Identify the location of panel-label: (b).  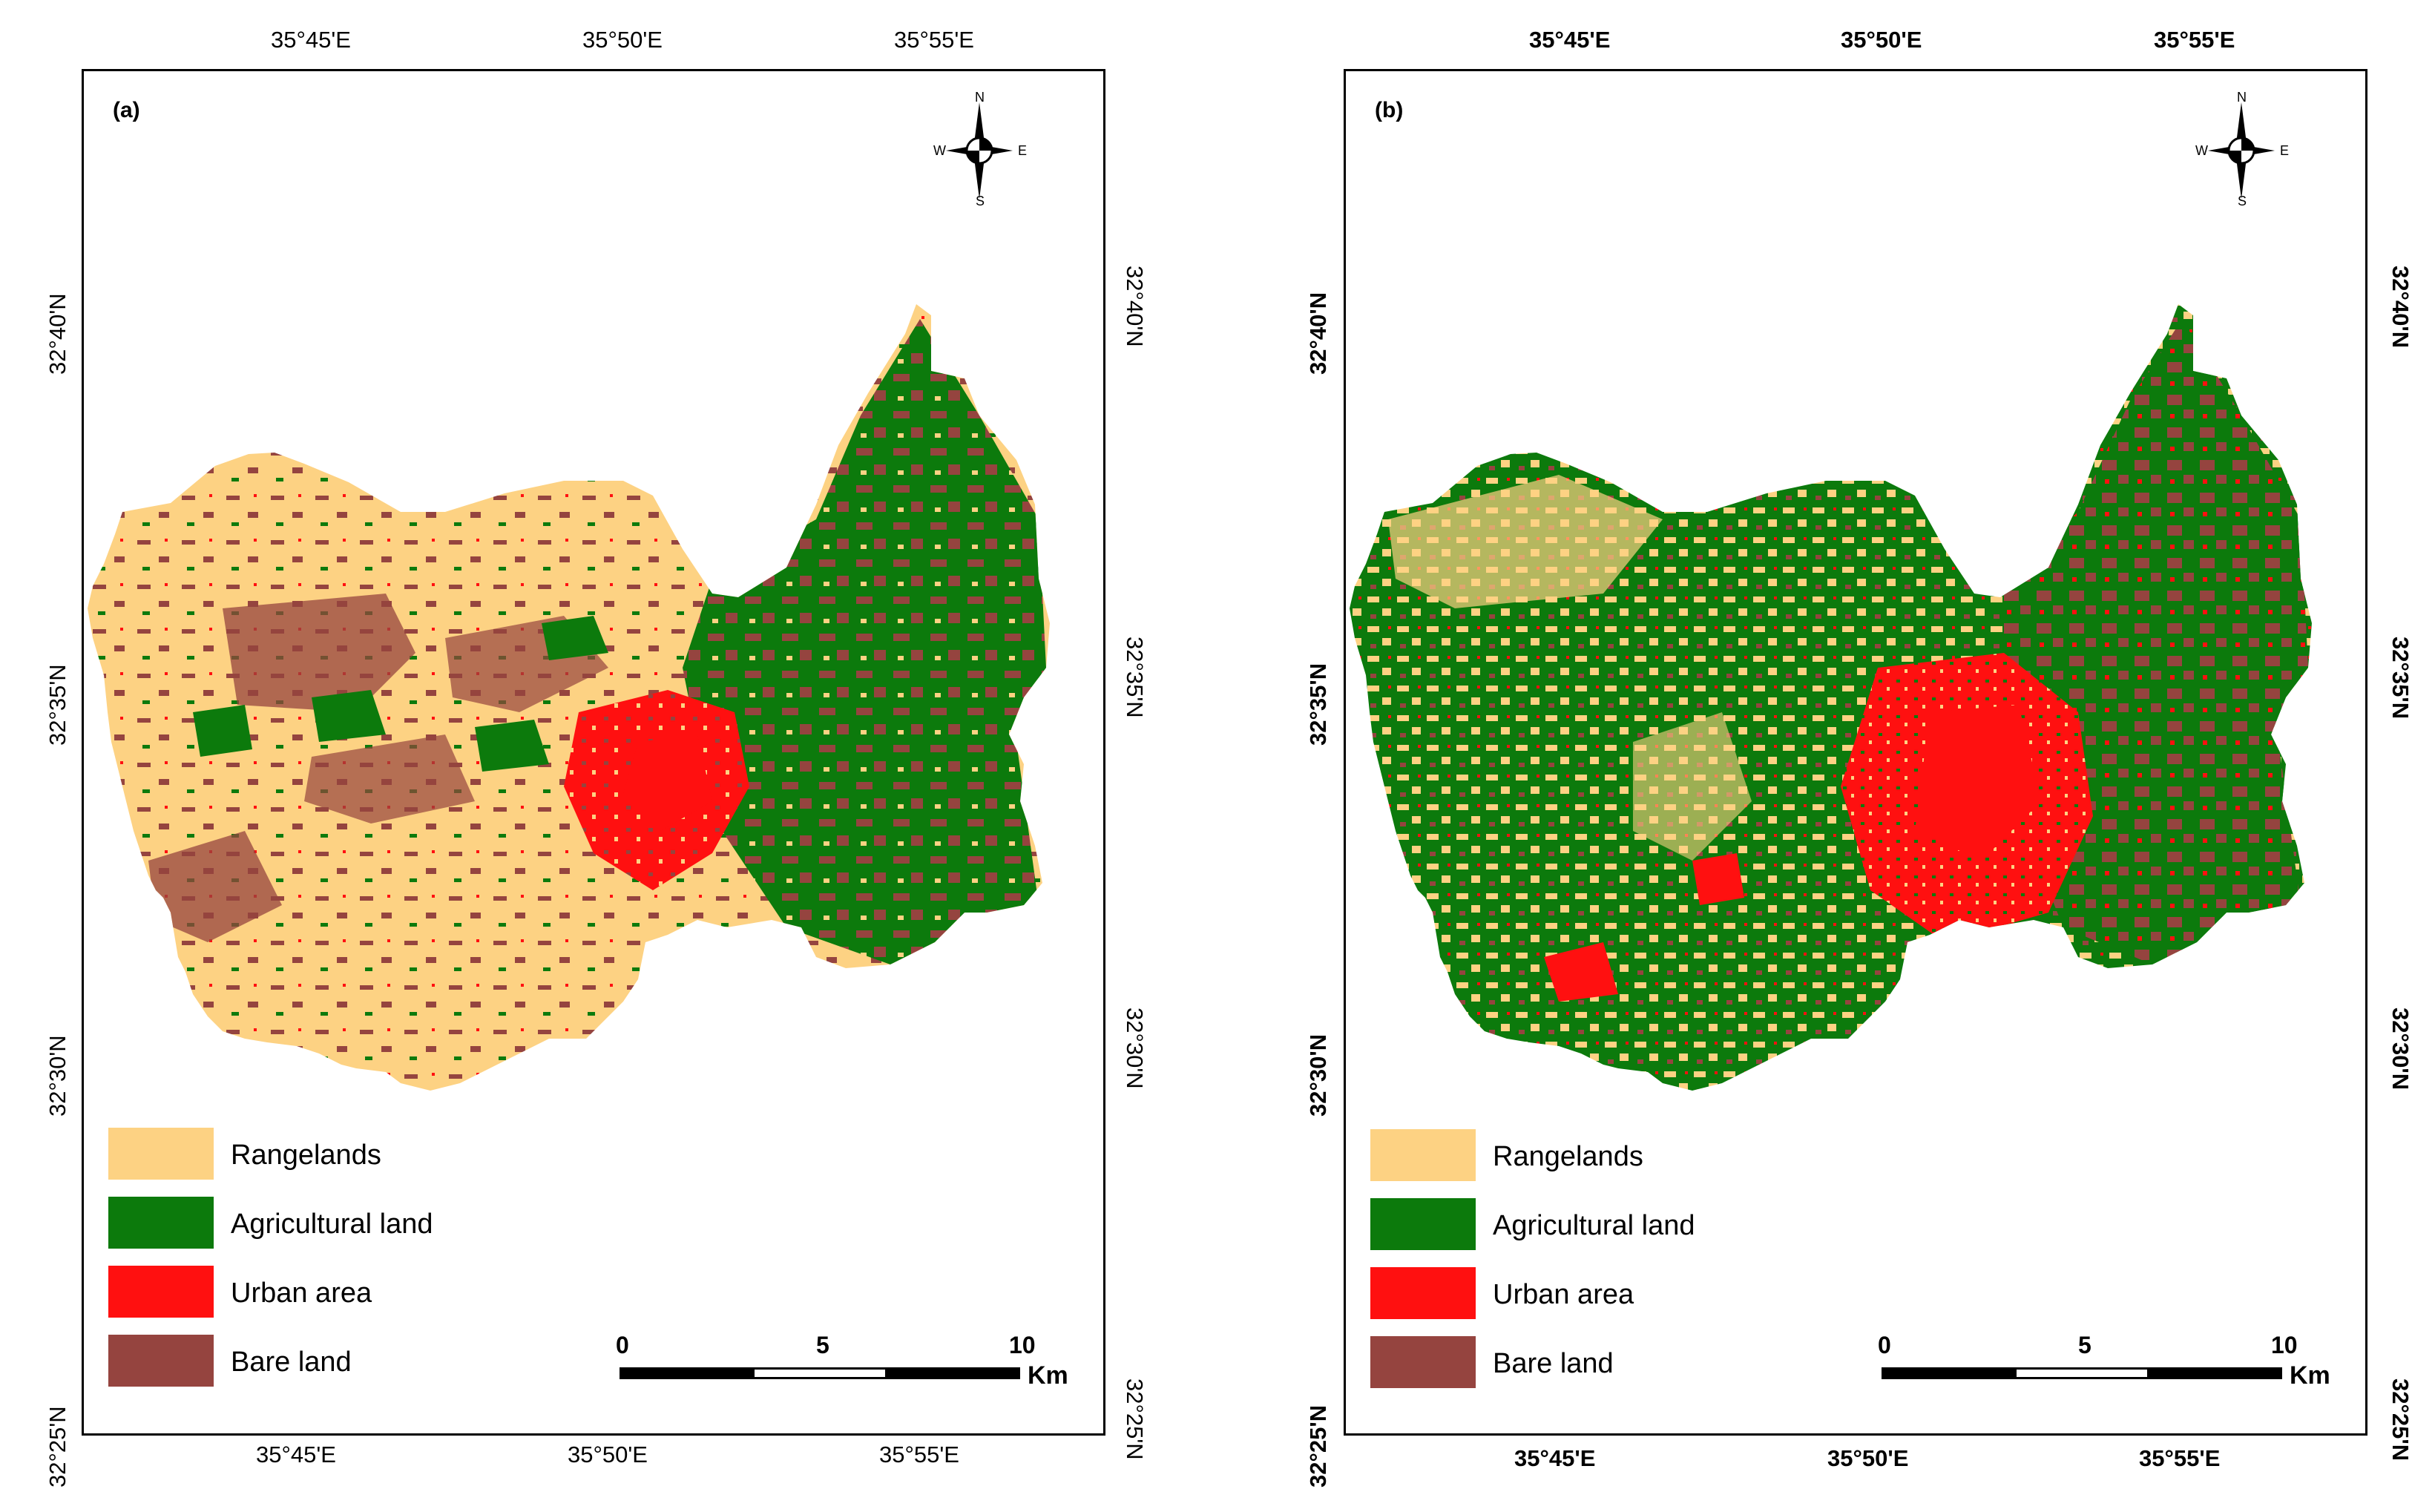
(1389, 110).